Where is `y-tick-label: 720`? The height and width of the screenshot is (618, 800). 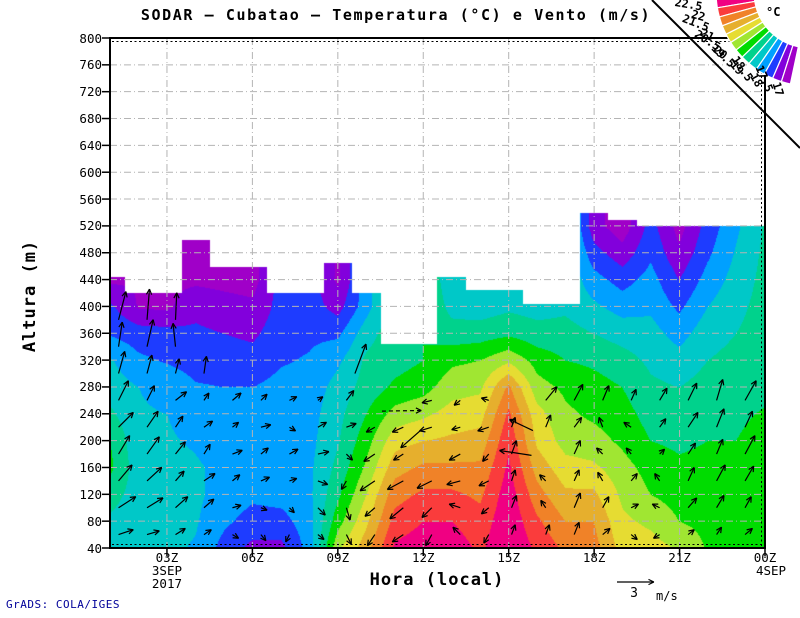
y-tick-label: 720 is located at coordinates (90, 92).